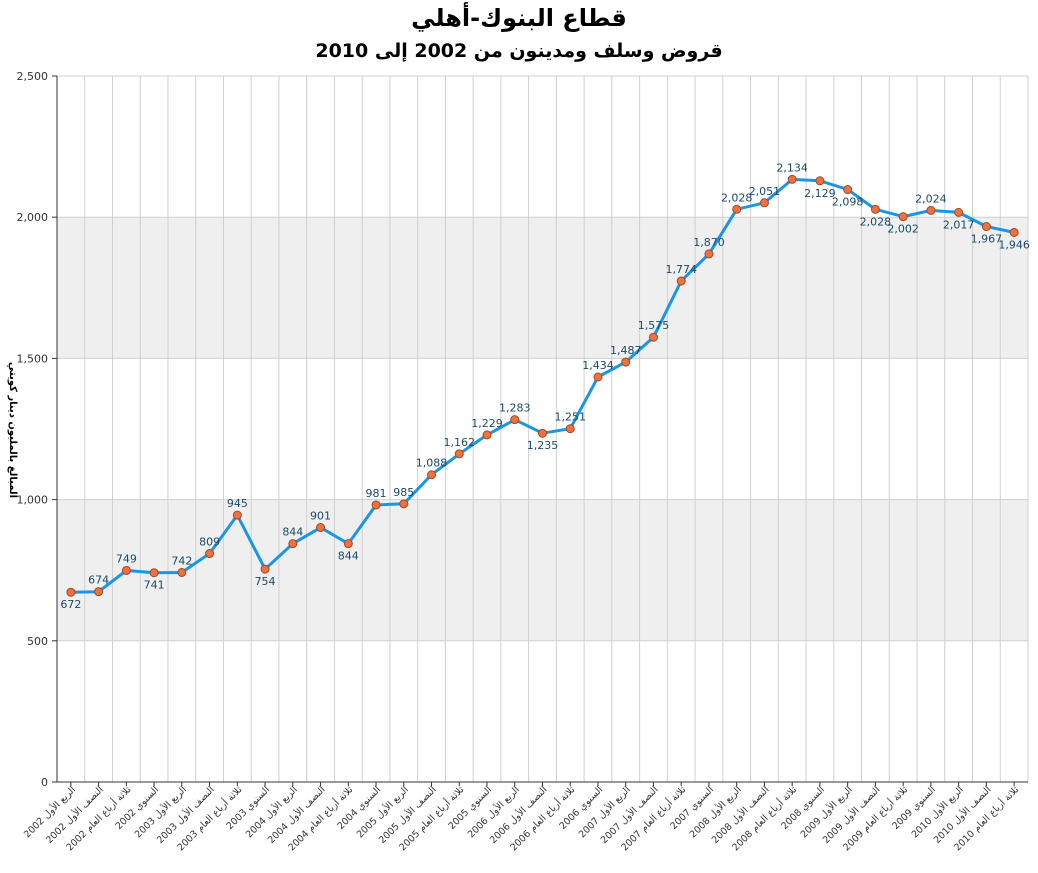 This screenshot has height=873, width=1038. I want to click on y-tick-label: 1,000, so click(33, 500).